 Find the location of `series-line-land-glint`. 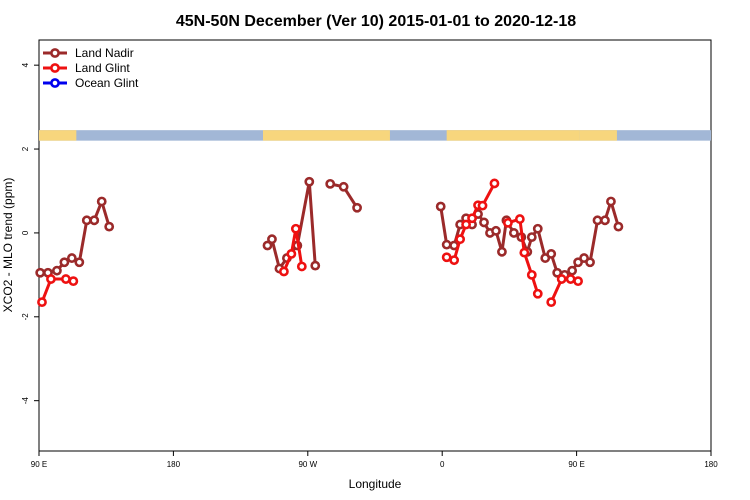

series-line-land-glint is located at coordinates (293, 250).